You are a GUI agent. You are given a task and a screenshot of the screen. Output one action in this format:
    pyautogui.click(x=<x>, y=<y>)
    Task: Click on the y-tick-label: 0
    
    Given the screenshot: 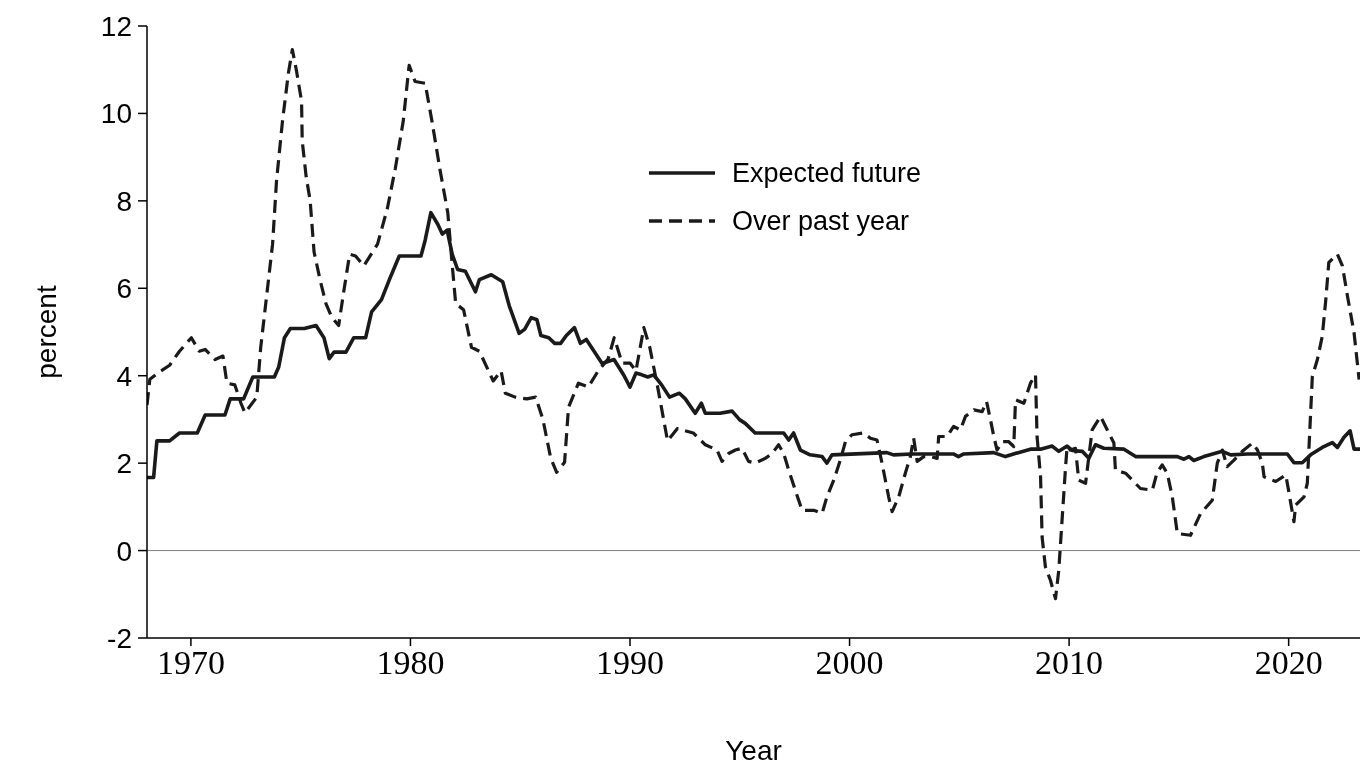 What is the action you would take?
    pyautogui.click(x=124, y=551)
    